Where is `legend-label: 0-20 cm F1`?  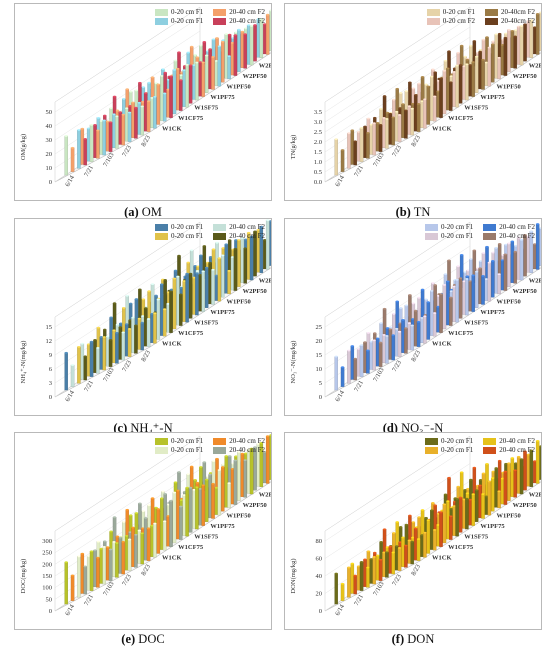 legend-label: 0-20 cm F1 is located at coordinates (187, 236).